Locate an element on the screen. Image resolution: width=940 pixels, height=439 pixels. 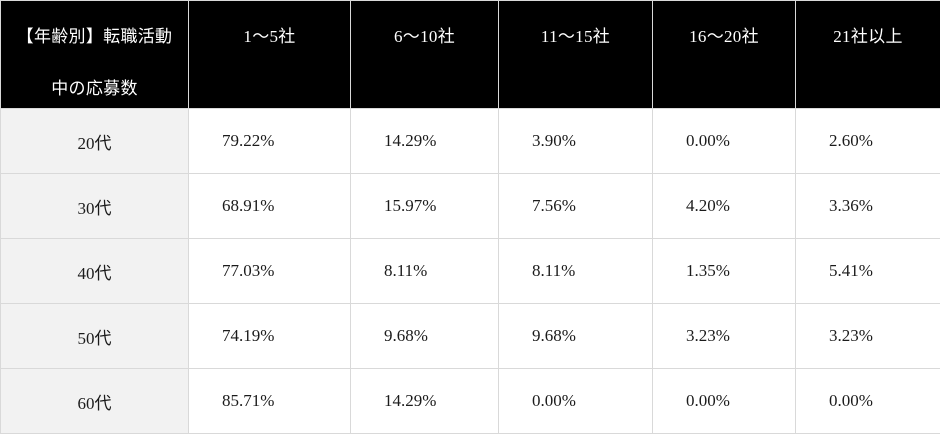
cell-20s-1-5: 79.22% is located at coordinates (269, 141).